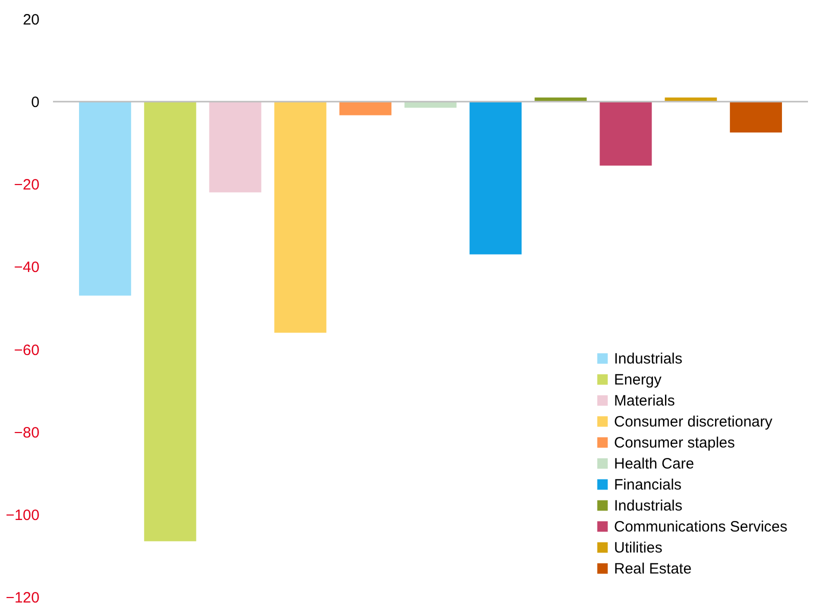 This screenshot has width=827, height=607. Describe the element at coordinates (23, 598) in the screenshot. I see `y-tick-label: −120` at that location.